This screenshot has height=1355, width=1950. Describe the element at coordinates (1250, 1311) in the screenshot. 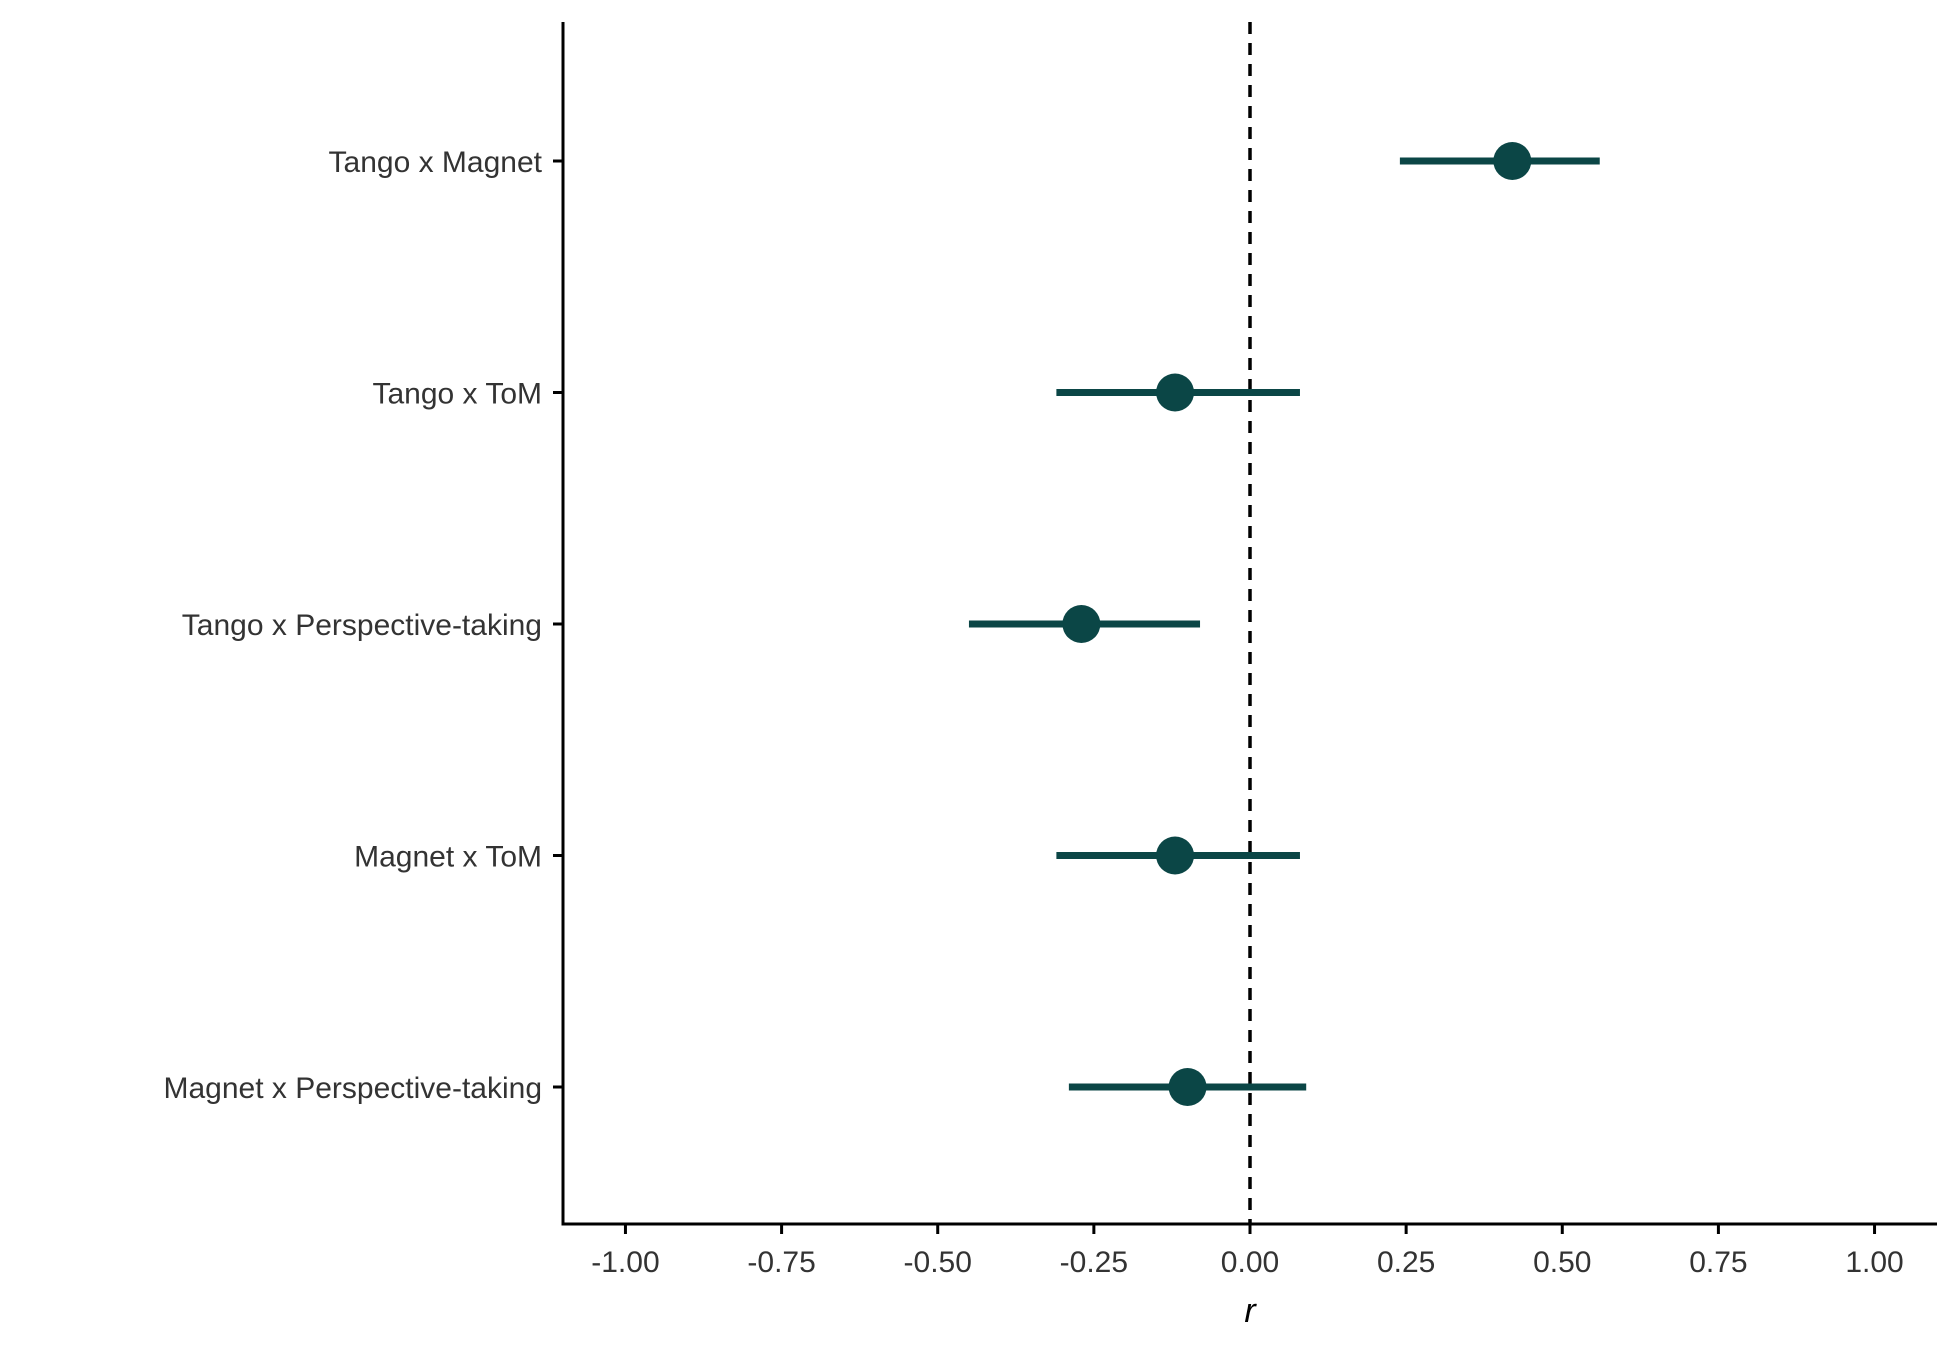

I see `x-axis-title: r` at that location.